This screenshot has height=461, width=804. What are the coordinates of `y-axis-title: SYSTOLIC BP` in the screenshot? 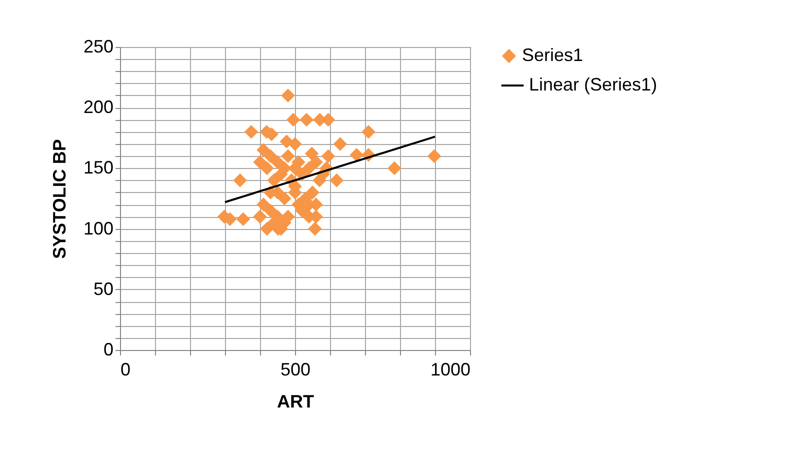 It's located at (59, 199).